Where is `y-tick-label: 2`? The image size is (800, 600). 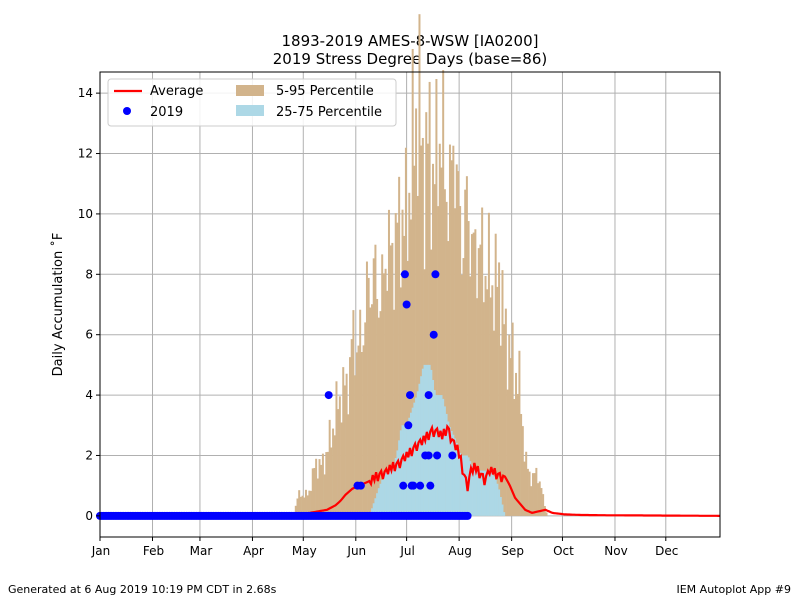 y-tick-label: 2 is located at coordinates (89, 455).